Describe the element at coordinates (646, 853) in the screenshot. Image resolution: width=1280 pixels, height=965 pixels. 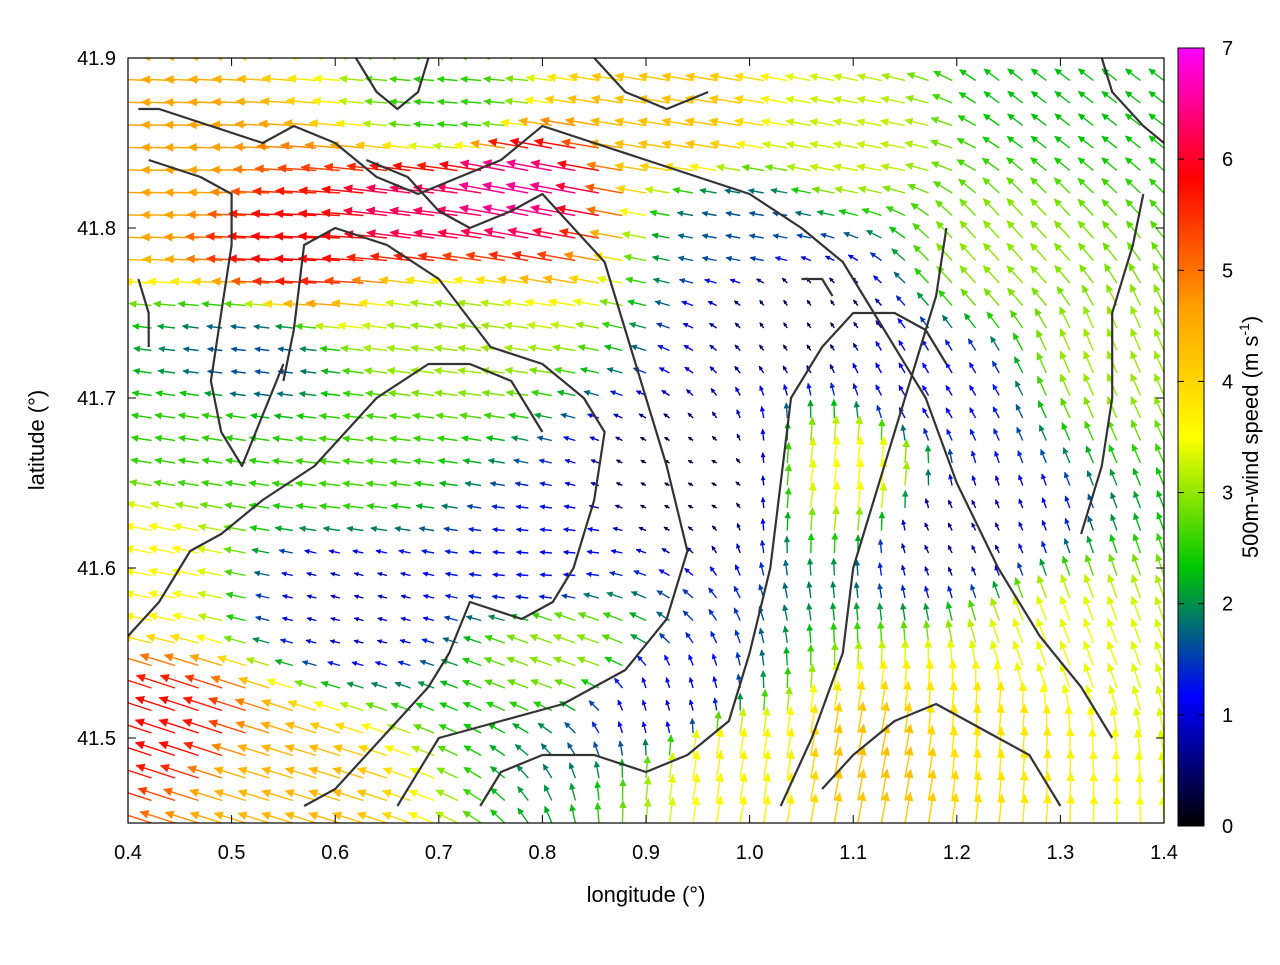
I see `x-tick-label: 0.9` at that location.